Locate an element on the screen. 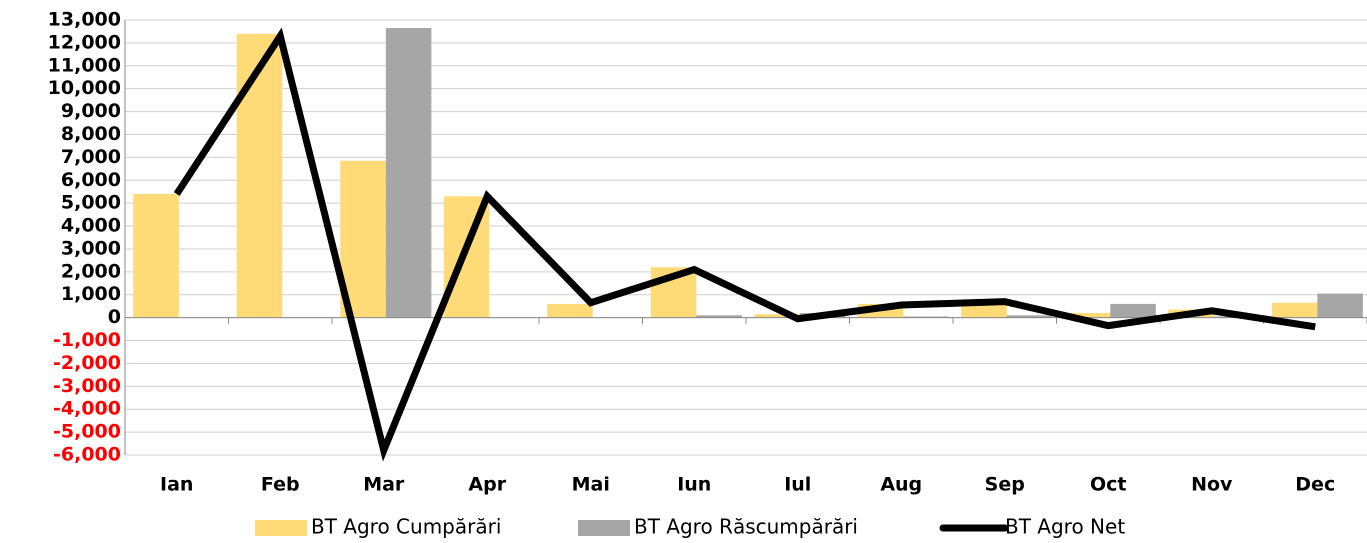  legend-label: BT Agro Răscumpărări is located at coordinates (746, 527).